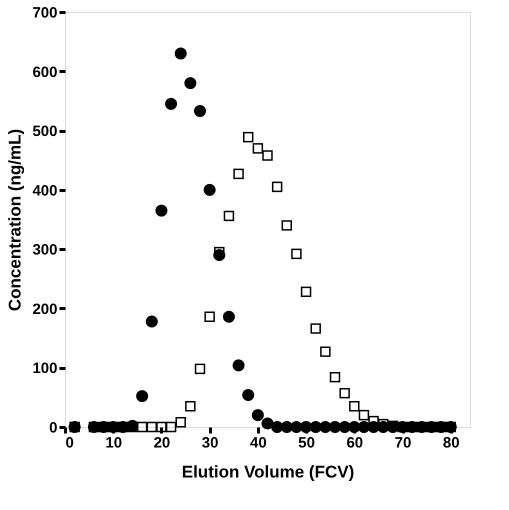 The height and width of the screenshot is (510, 509). Describe the element at coordinates (45, 250) in the screenshot. I see `y-tick-label: 300` at that location.